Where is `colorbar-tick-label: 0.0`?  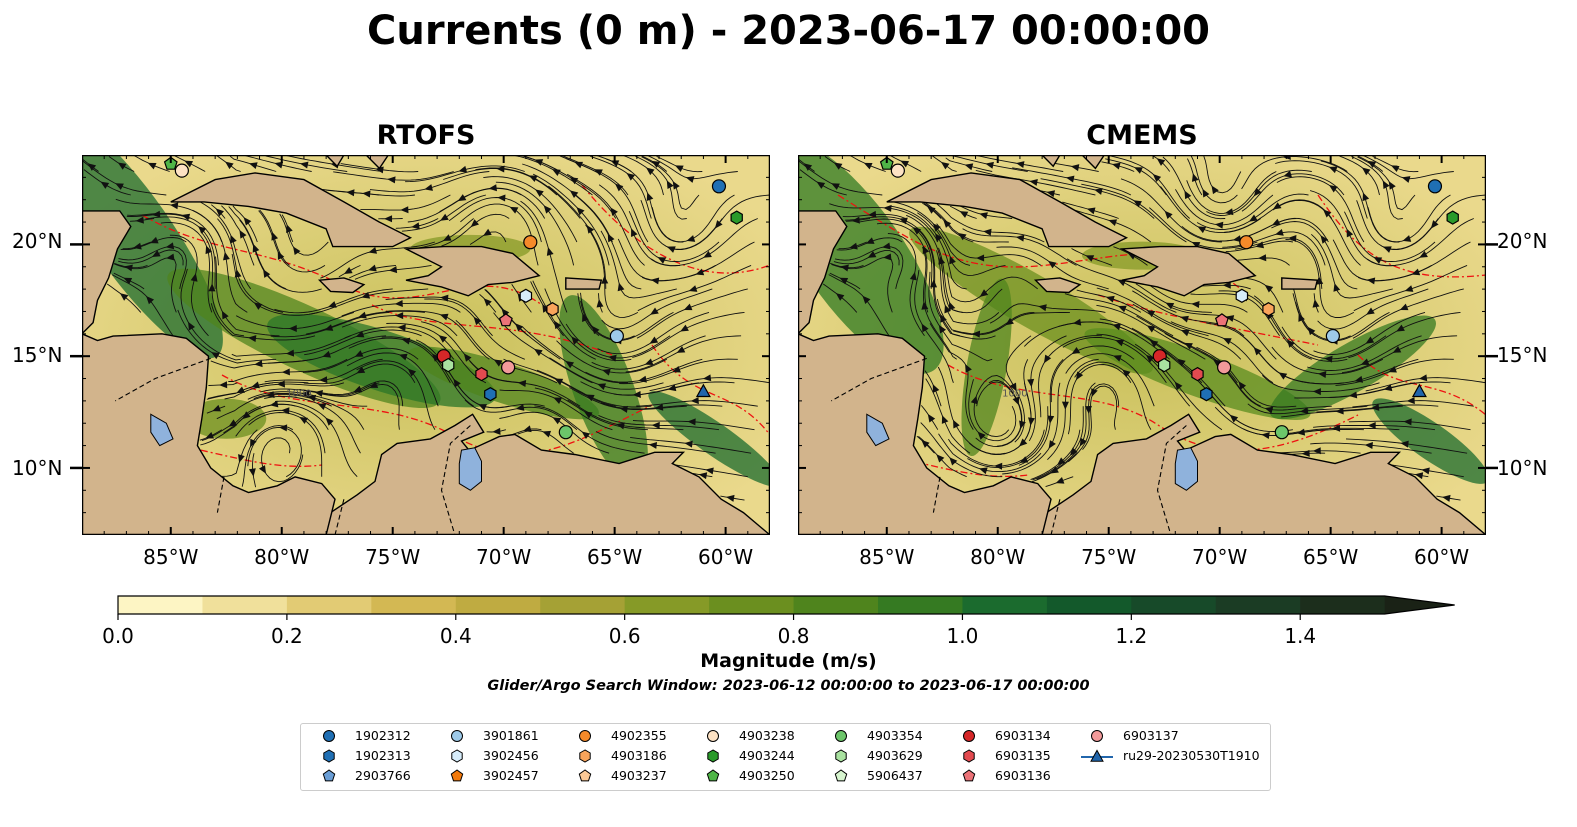 colorbar-tick-label: 0.0 is located at coordinates (118, 636).